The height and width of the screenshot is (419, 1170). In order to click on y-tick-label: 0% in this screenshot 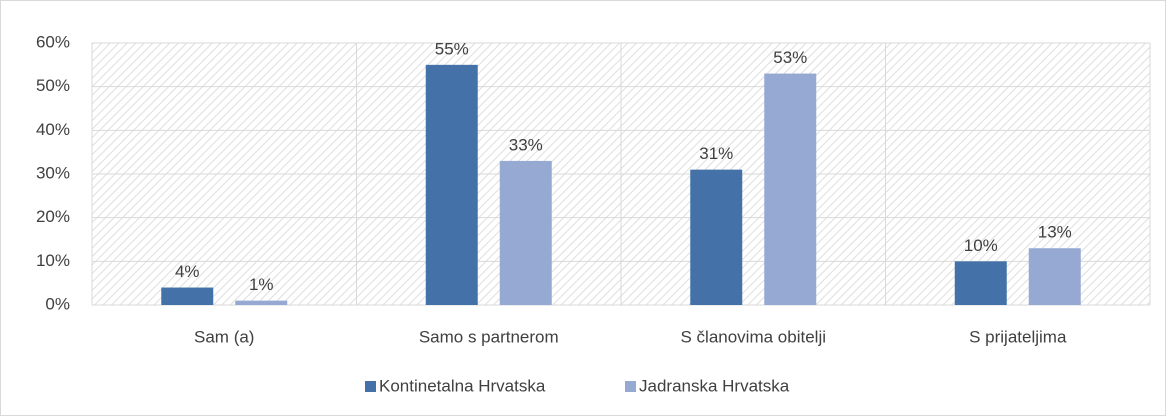, I will do `click(57, 303)`.